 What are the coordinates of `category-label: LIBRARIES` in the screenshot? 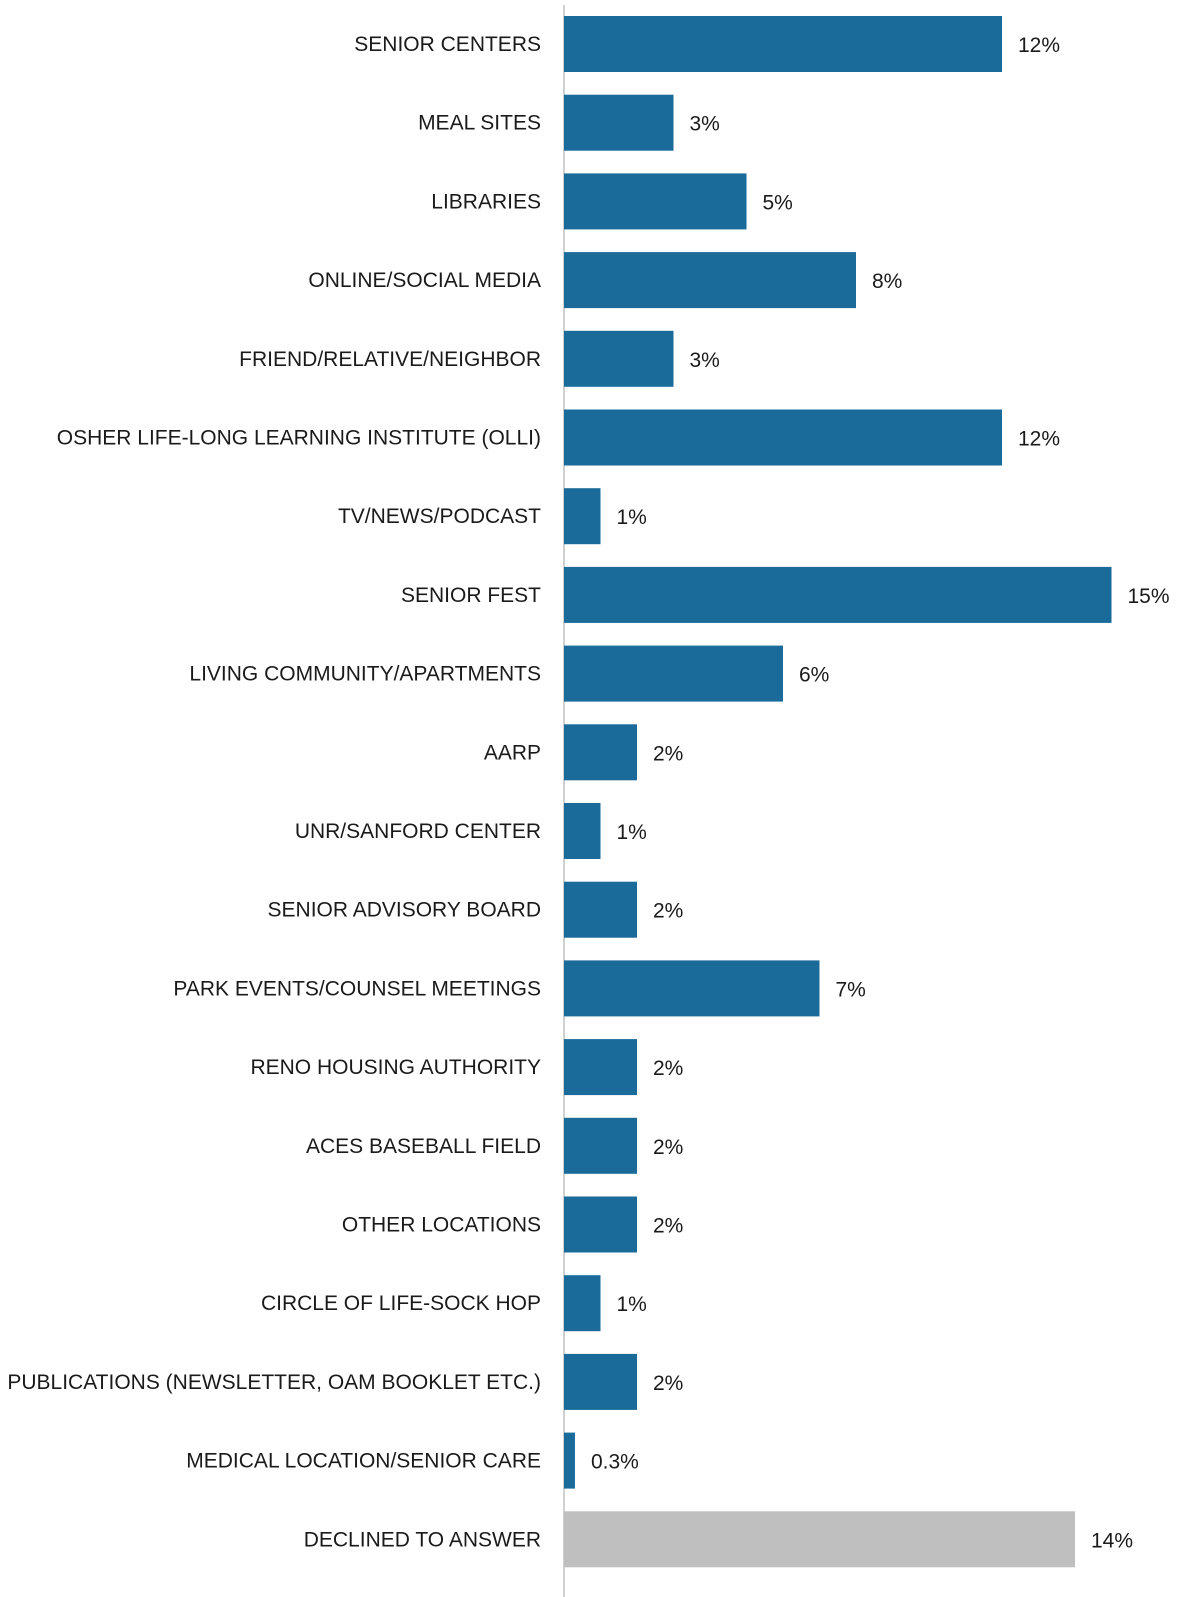 It's located at (486, 201).